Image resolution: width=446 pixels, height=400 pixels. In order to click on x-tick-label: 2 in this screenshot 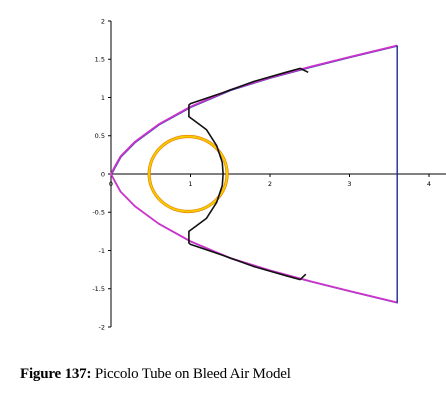, I will do `click(270, 184)`.